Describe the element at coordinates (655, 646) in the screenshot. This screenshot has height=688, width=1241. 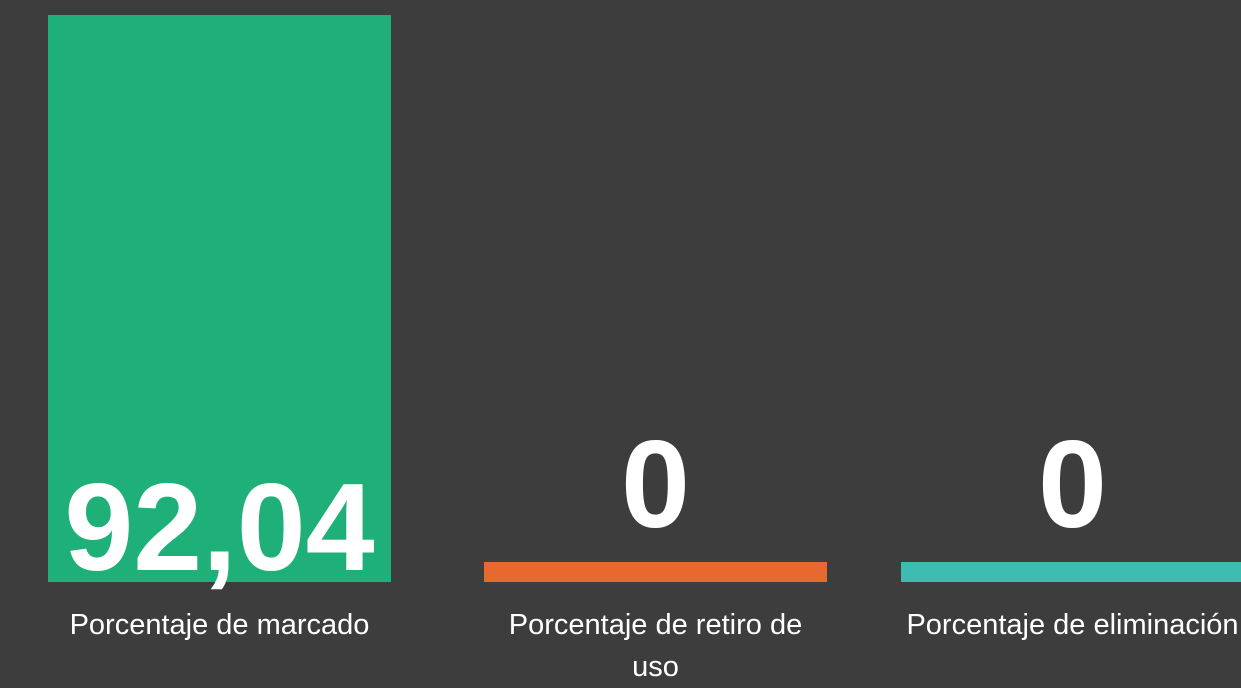
I see `category-label: Porcentaje de retiro de uso` at that location.